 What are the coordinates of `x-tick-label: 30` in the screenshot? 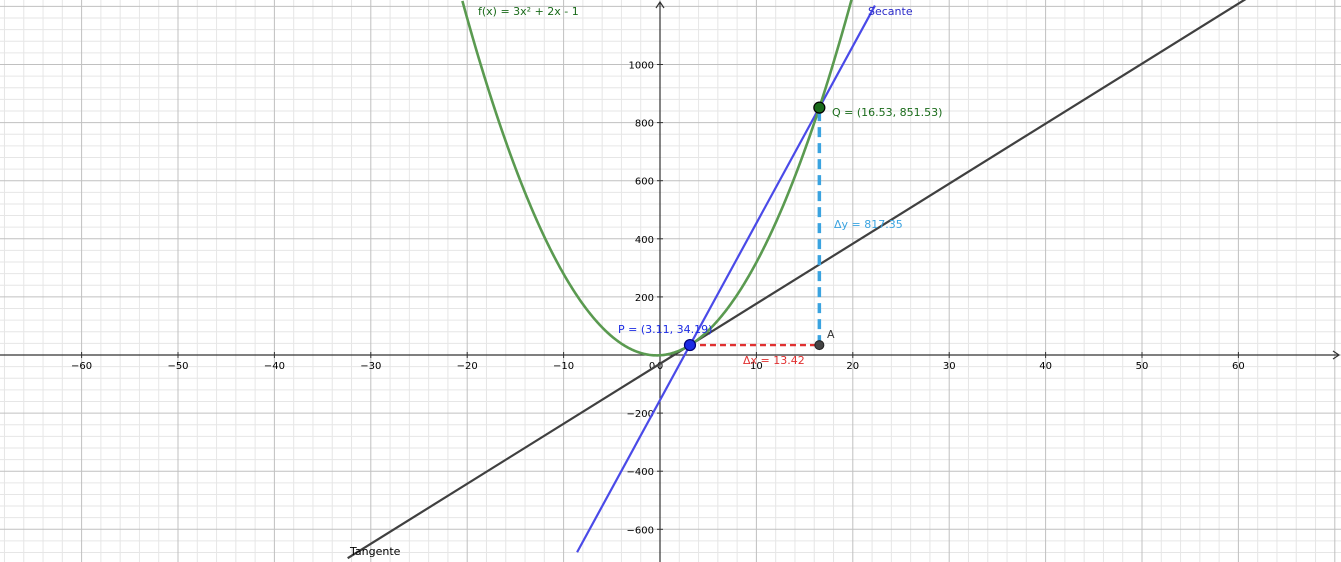 It's located at (949, 366).